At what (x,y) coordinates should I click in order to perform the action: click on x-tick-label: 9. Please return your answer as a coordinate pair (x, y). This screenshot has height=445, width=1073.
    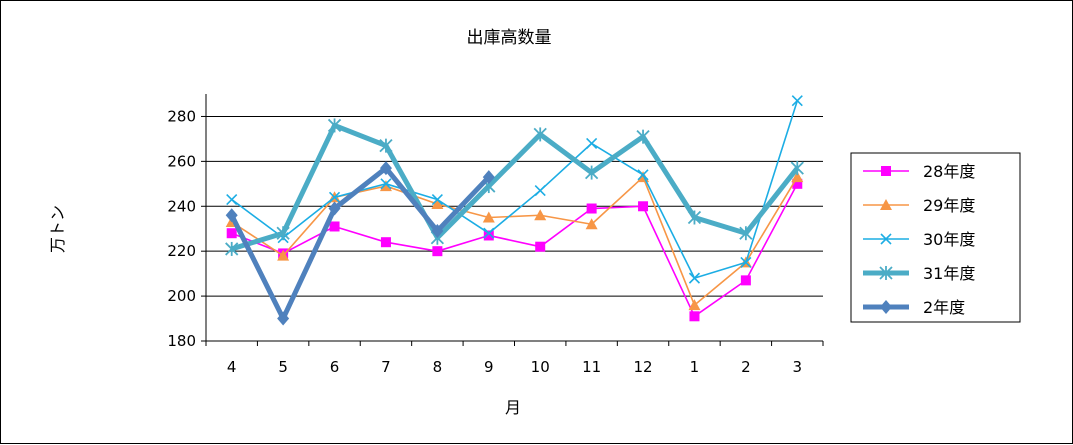
    Looking at the image, I should click on (489, 367).